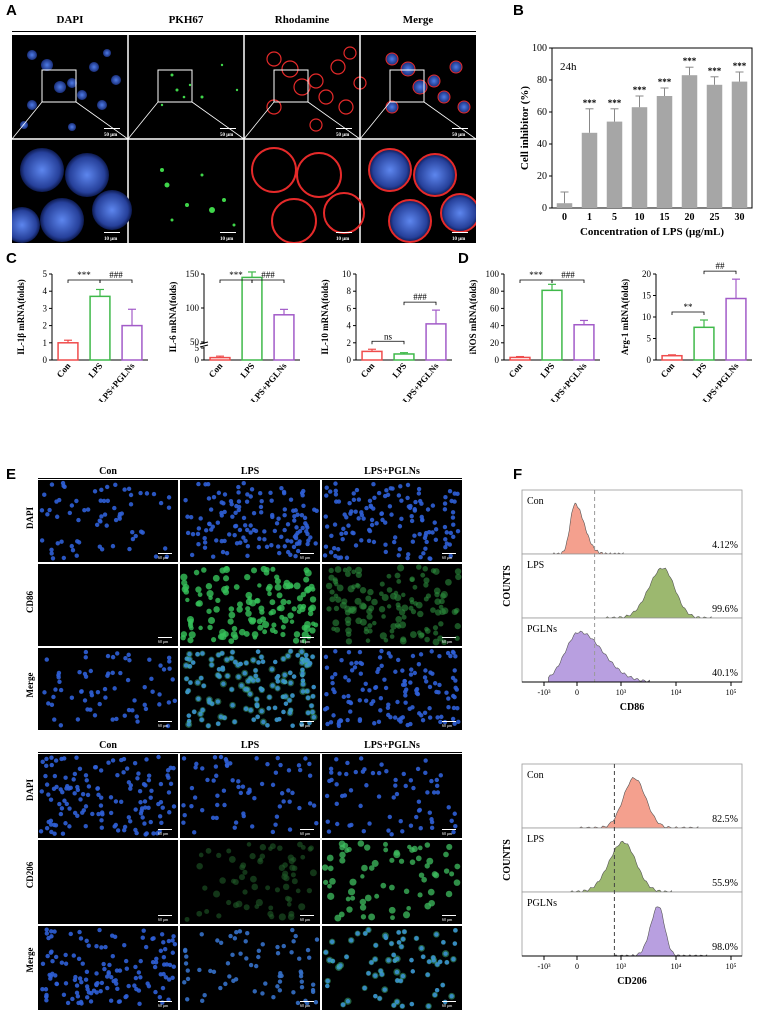 This screenshot has height=1016, width=764. Describe the element at coordinates (640, 217) in the screenshot. I see `x-tick-label: 10` at that location.